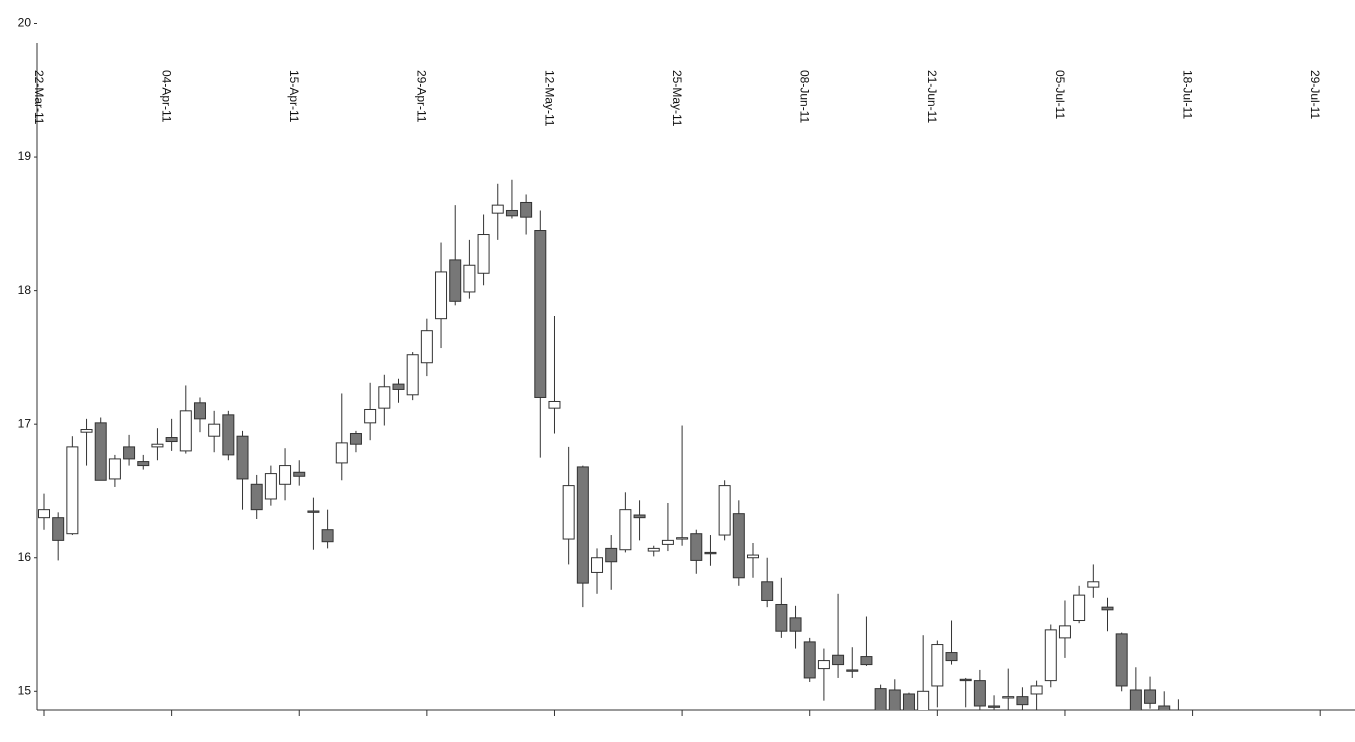  What do you see at coordinates (25, 690) in the screenshot?
I see `y-tick-label: 15` at bounding box center [25, 690].